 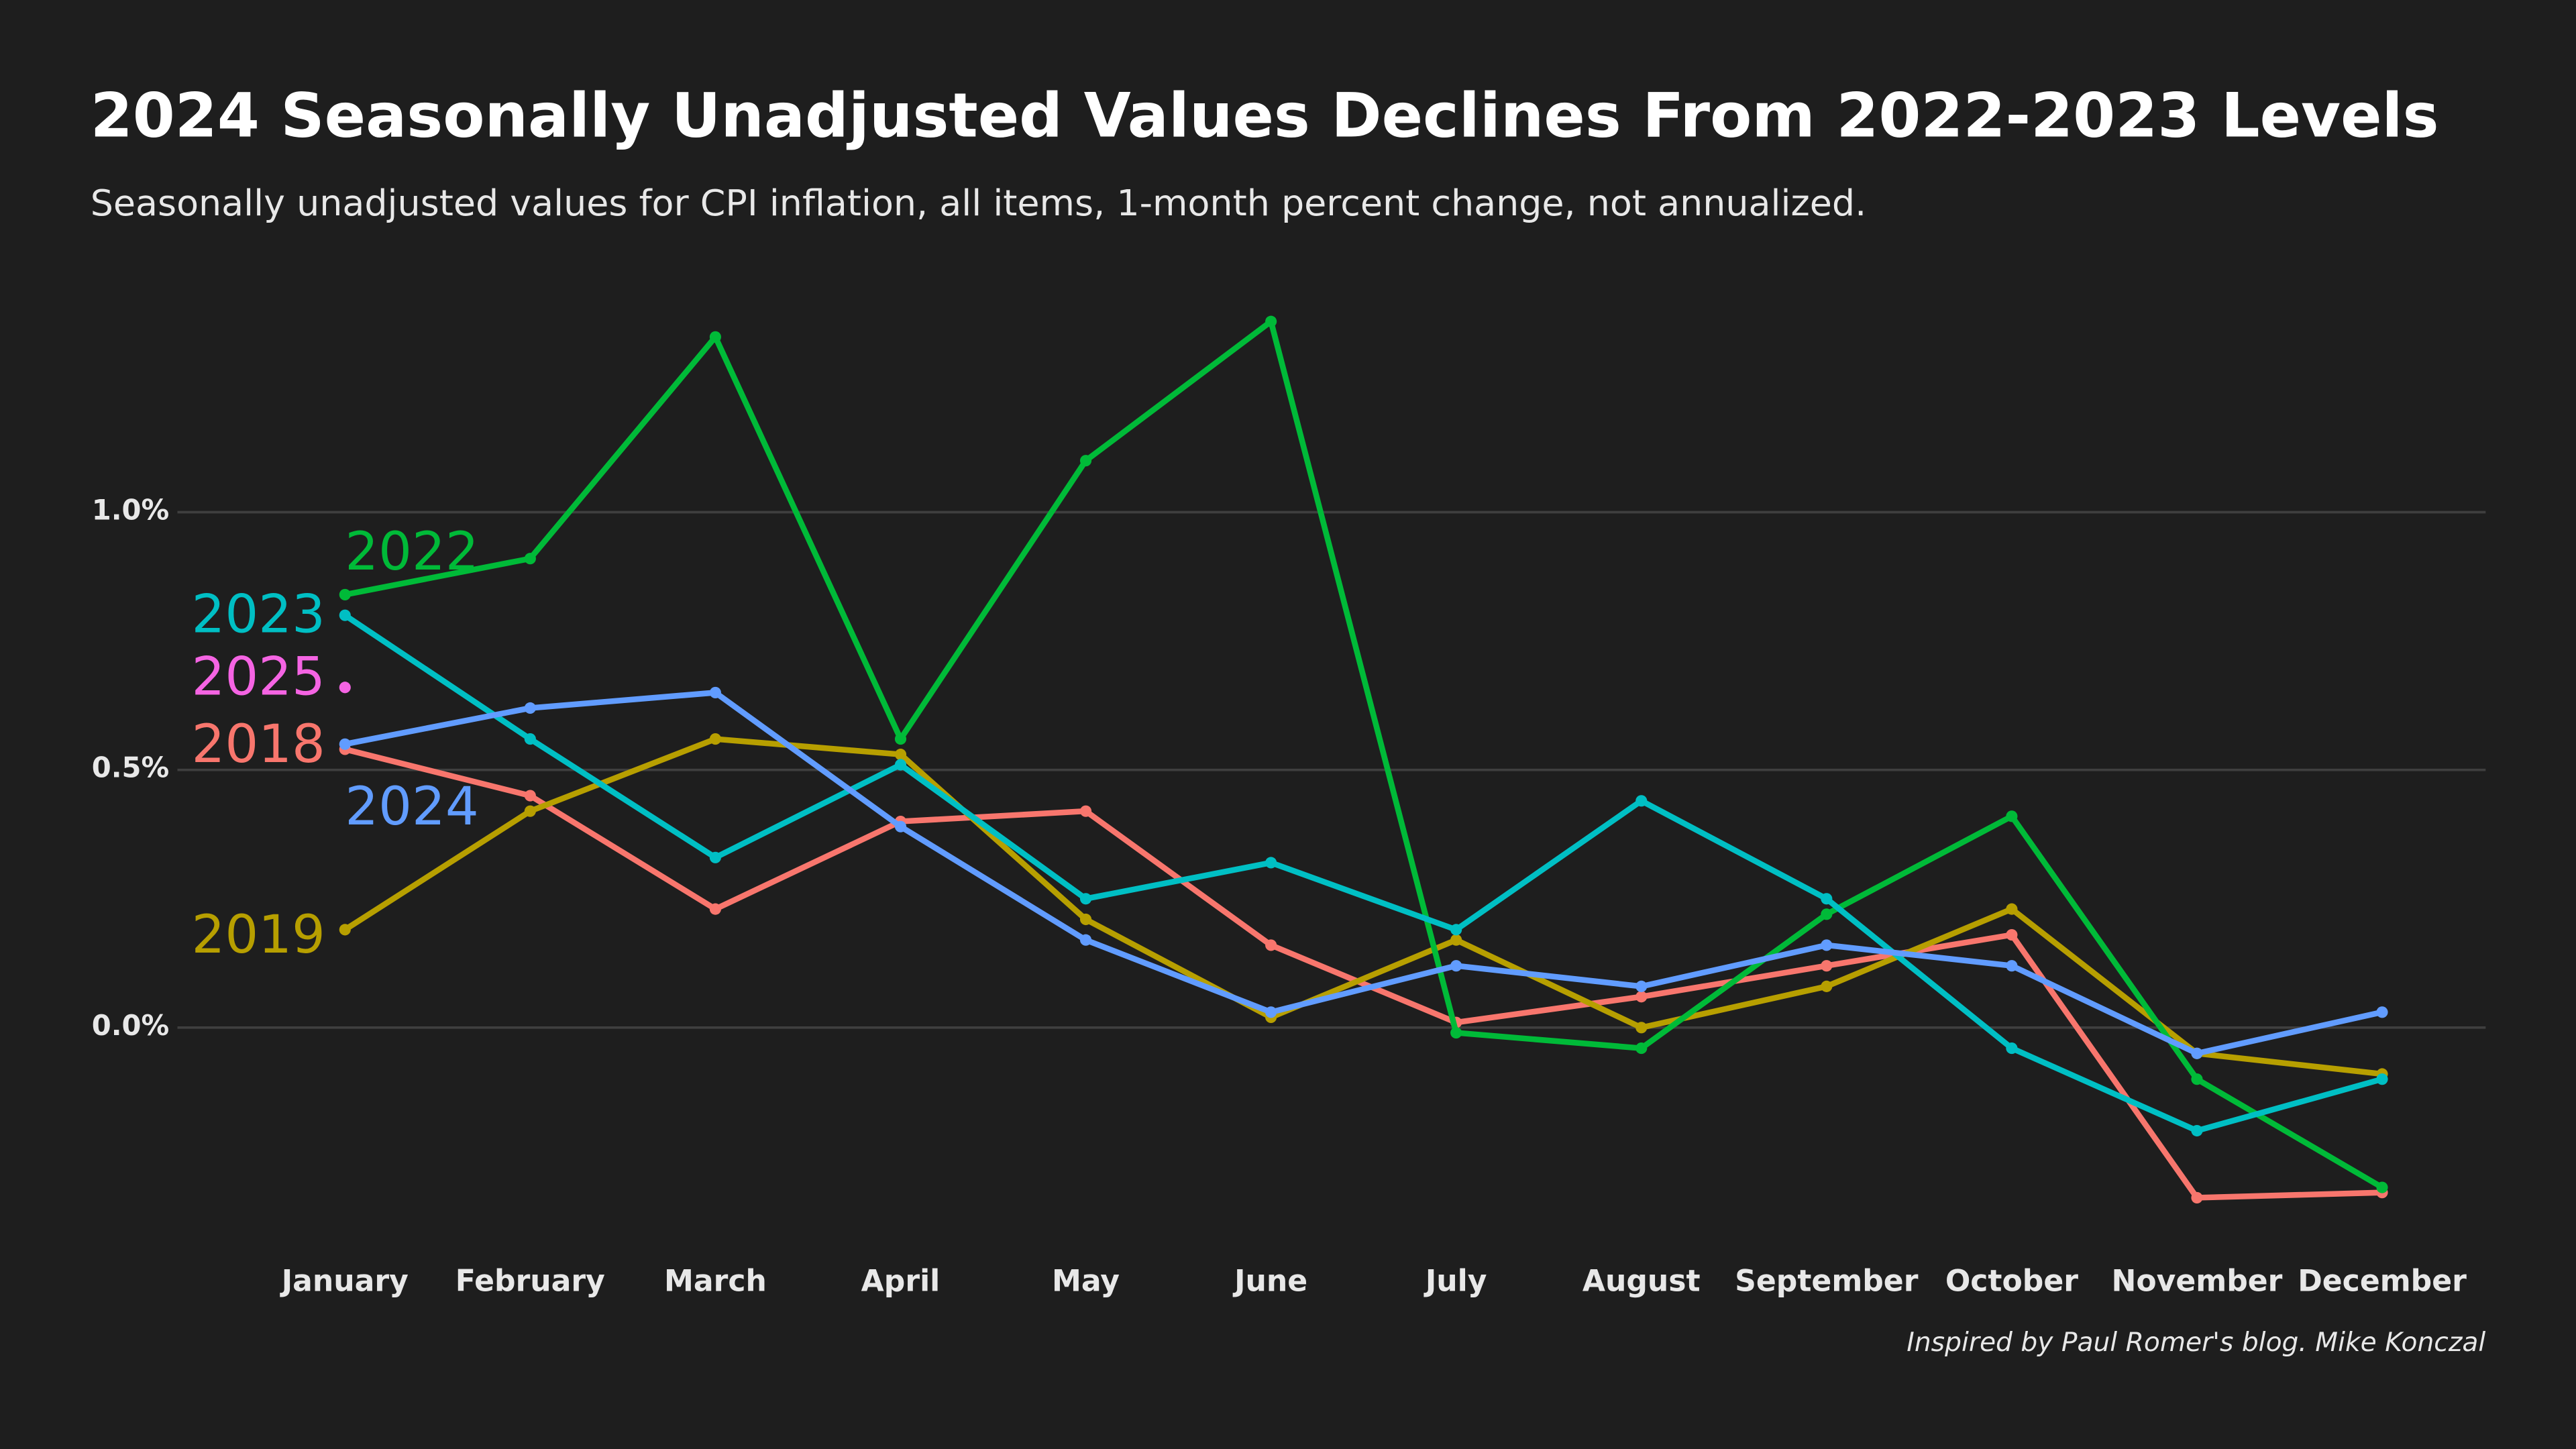 I want to click on x-tick-label: December, so click(x=2382, y=1282).